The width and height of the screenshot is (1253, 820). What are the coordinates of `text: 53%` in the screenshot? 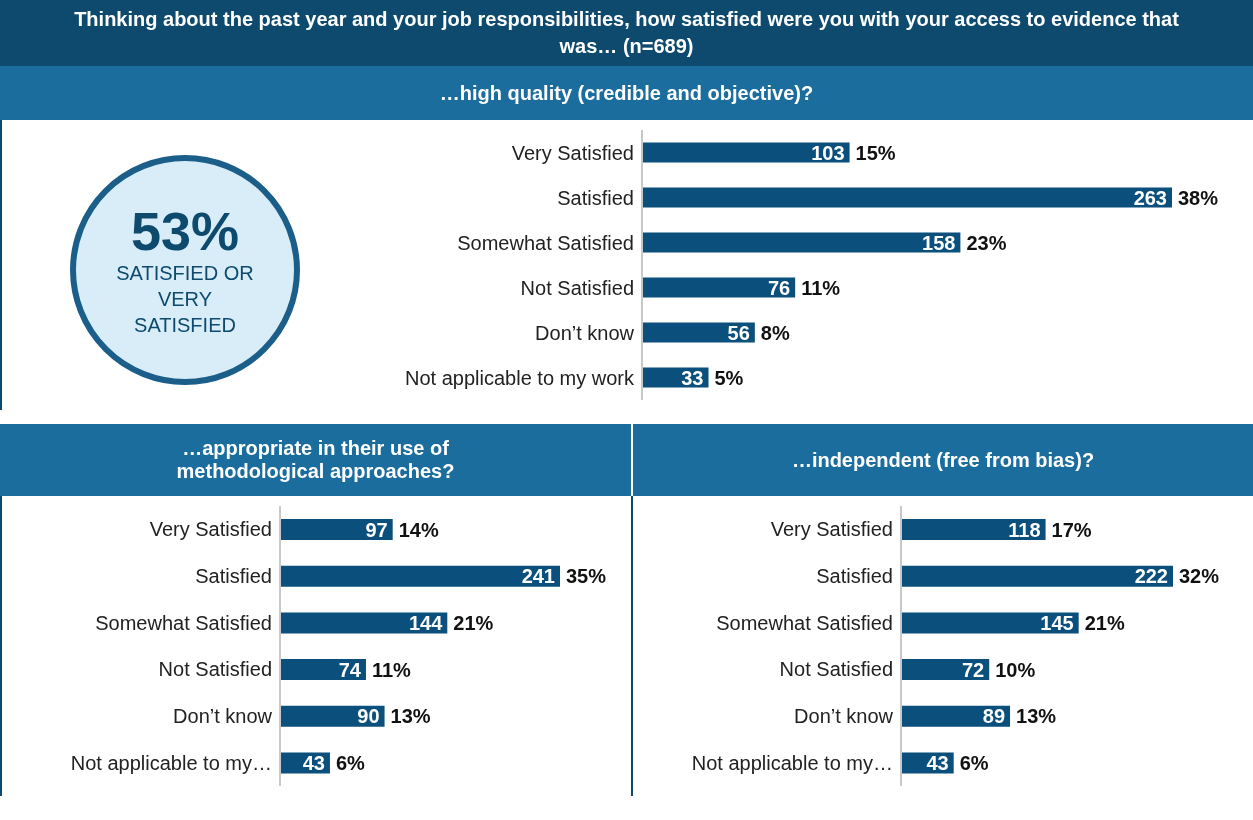 It's located at (185, 231).